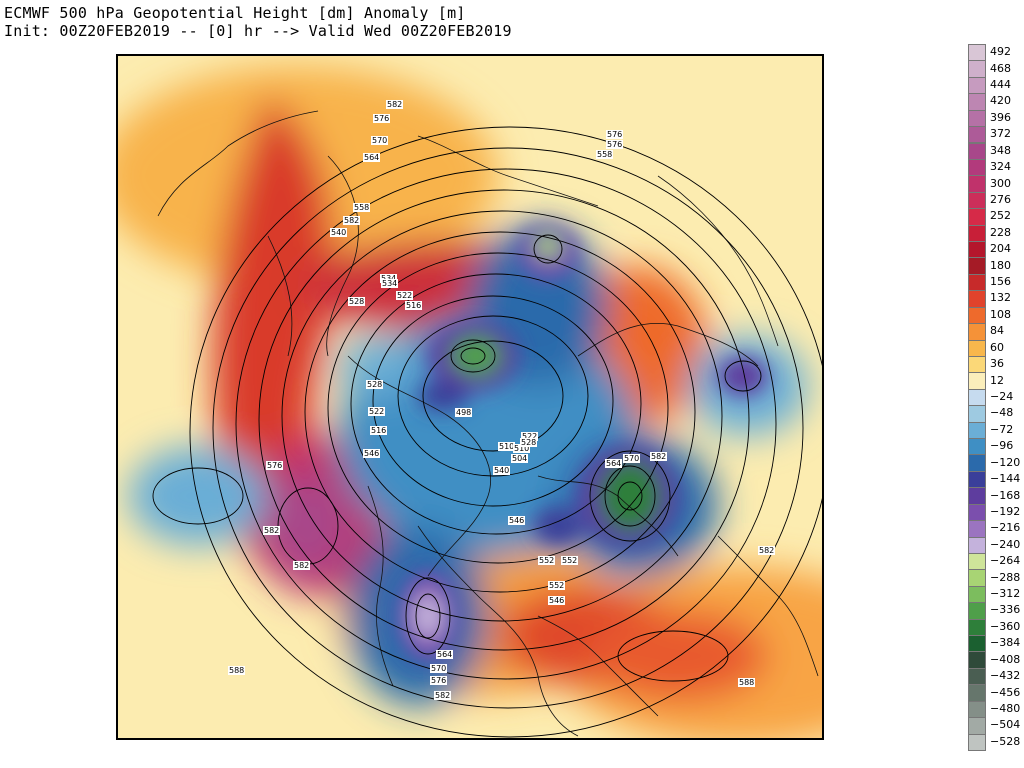  What do you see at coordinates (1000, 199) in the screenshot?
I see `colorbar-label: 276` at bounding box center [1000, 199].